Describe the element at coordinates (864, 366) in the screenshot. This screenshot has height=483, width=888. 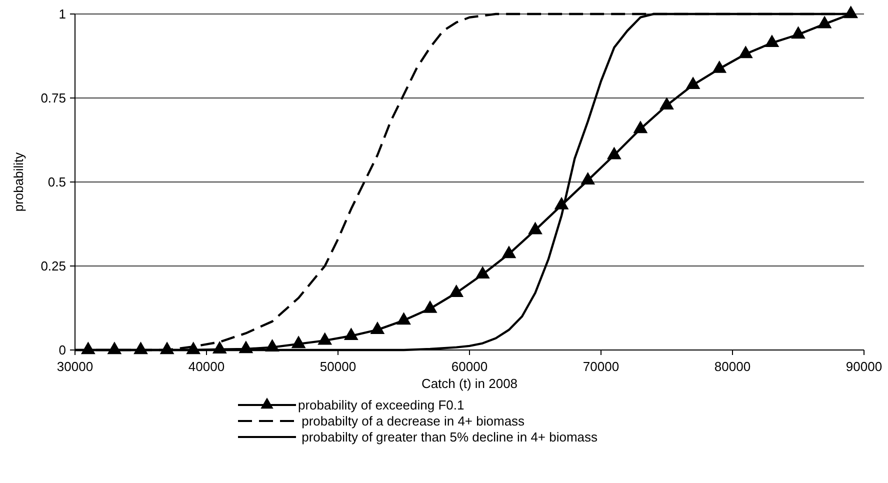
I see `x-tick-label: 90000` at that location.